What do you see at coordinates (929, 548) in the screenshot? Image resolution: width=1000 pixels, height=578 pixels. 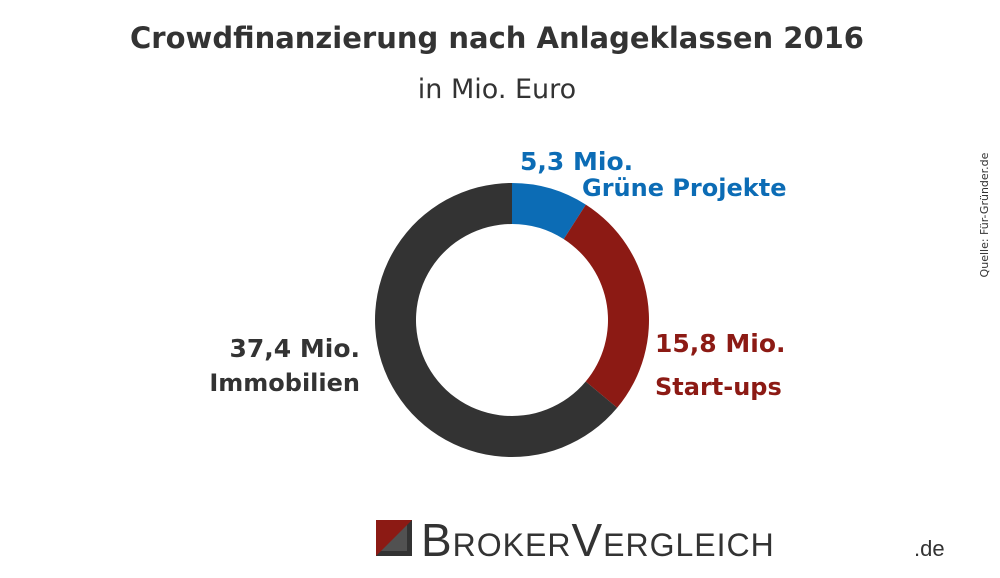 I see `logo-suffix: .de` at bounding box center [929, 548].